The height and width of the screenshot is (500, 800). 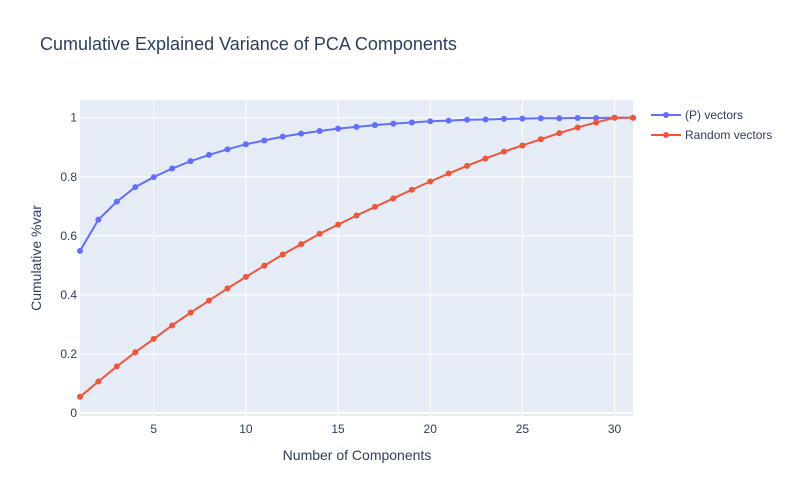 I want to click on legend-label: (P) vectors, so click(x=714, y=115).